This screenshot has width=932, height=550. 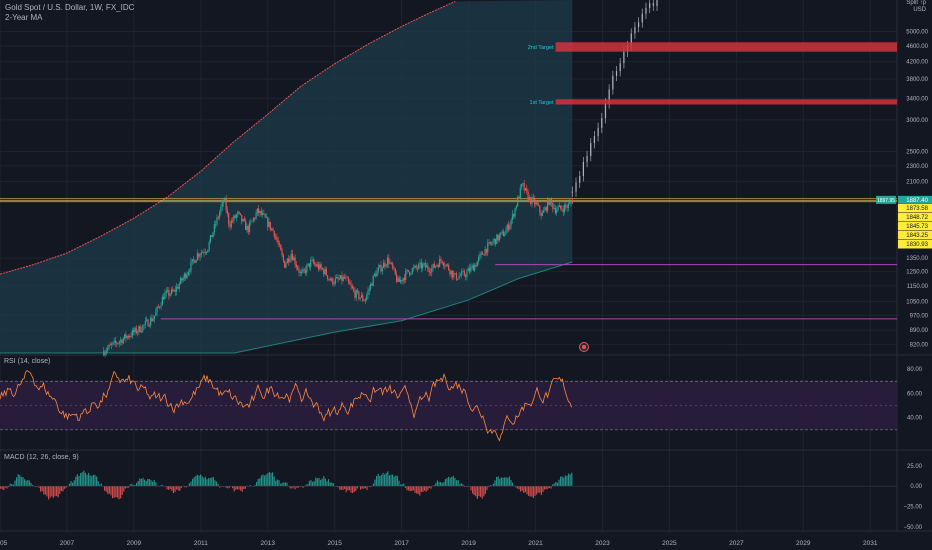 What do you see at coordinates (712, 74) in the screenshot?
I see `target-zones: 2nd Target 1st Target` at bounding box center [712, 74].